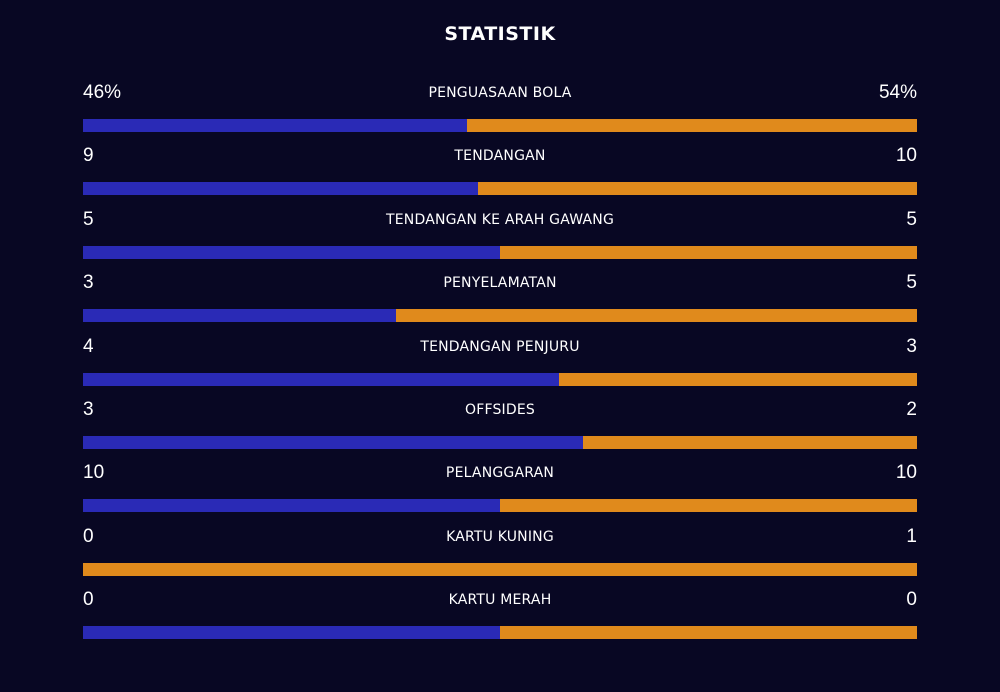  I want to click on stats-title: STATISTIK, so click(500, 34).